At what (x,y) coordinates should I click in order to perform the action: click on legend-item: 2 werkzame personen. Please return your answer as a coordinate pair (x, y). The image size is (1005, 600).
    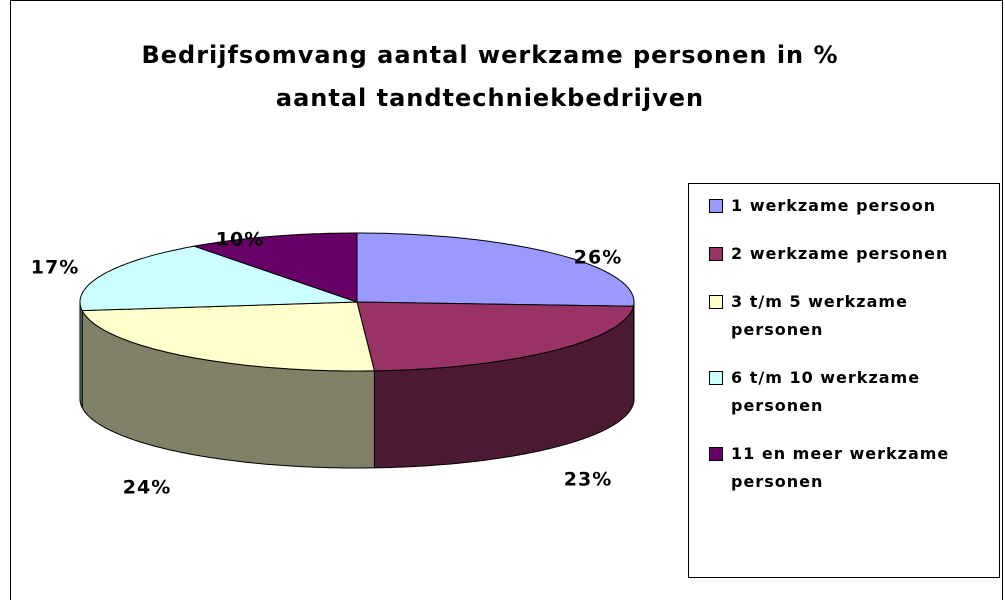
    Looking at the image, I should click on (850, 254).